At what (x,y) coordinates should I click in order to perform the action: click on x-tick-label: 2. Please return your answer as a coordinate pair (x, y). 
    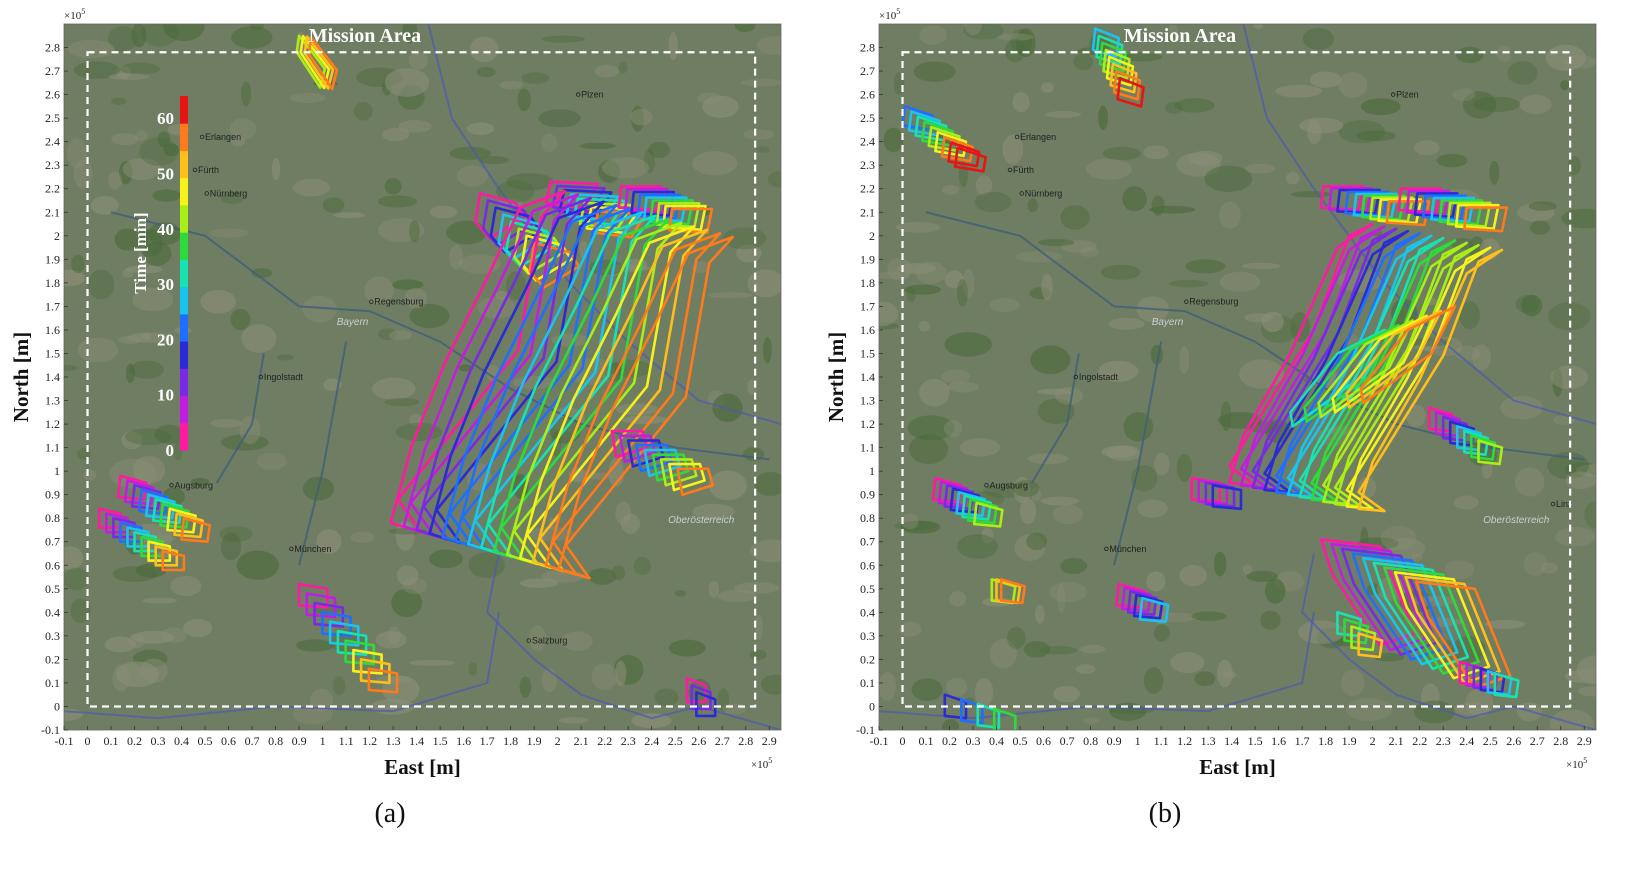
    Looking at the image, I should click on (1373, 741).